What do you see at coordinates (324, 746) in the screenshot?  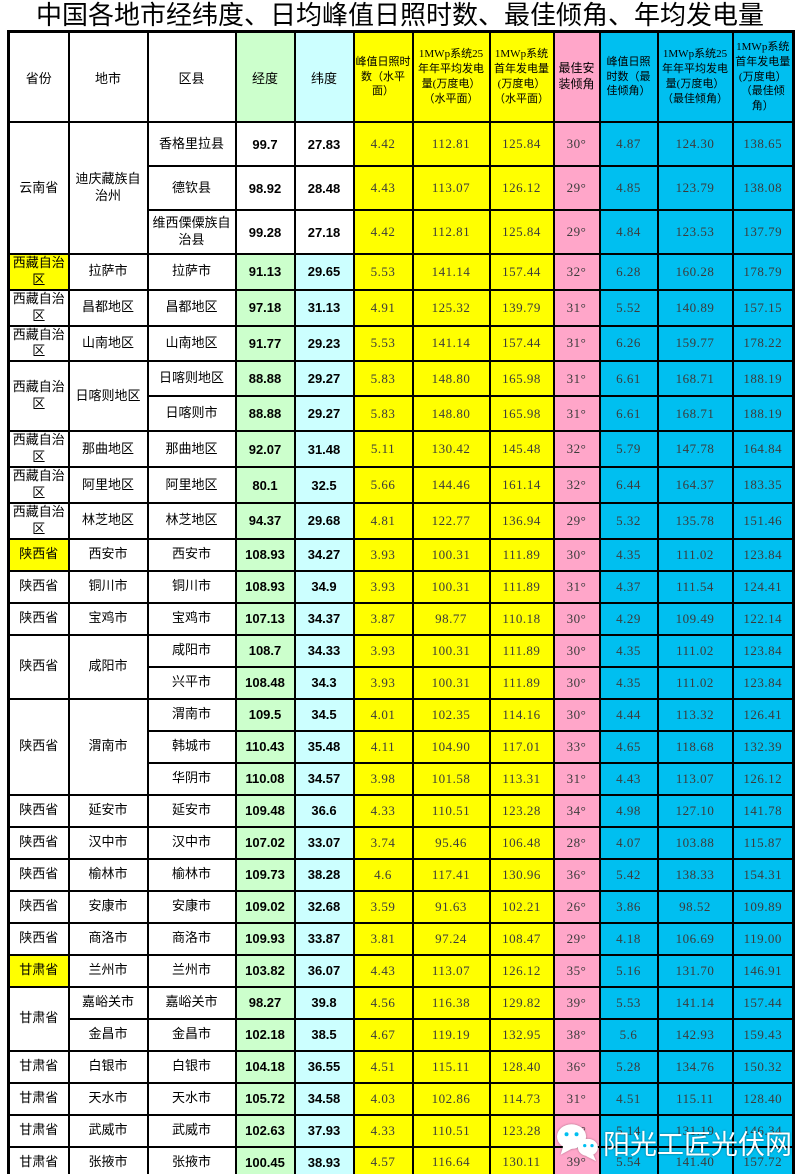 I see `cell-latitude: 35.48` at bounding box center [324, 746].